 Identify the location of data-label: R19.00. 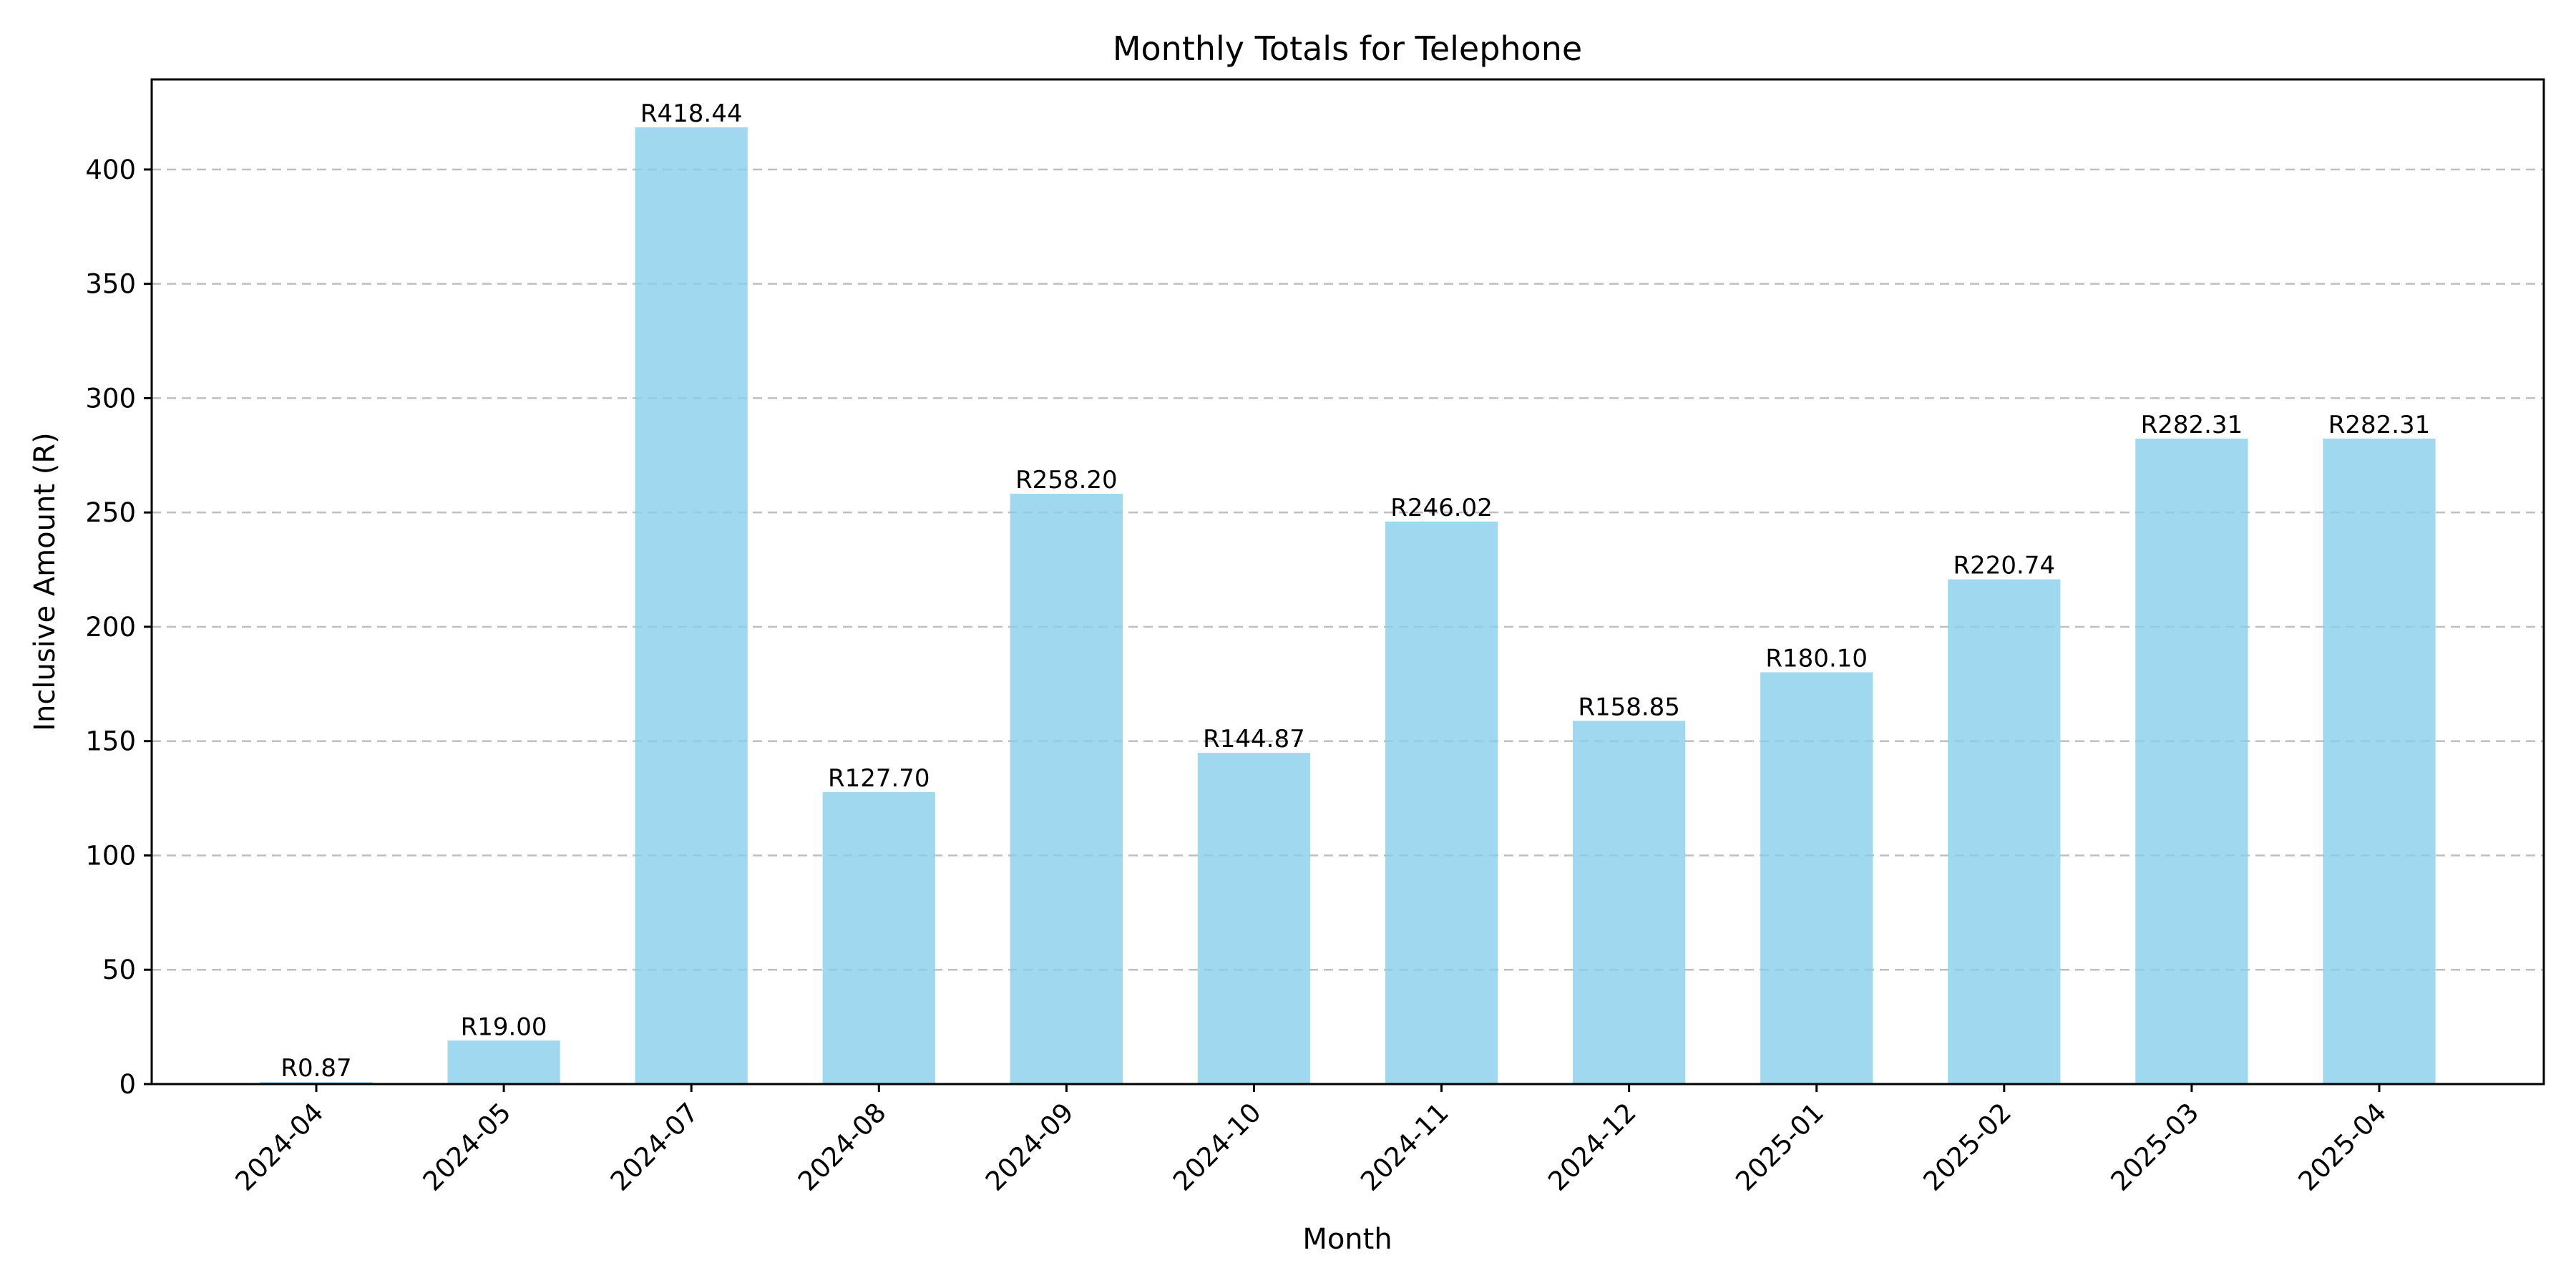
(504, 1027).